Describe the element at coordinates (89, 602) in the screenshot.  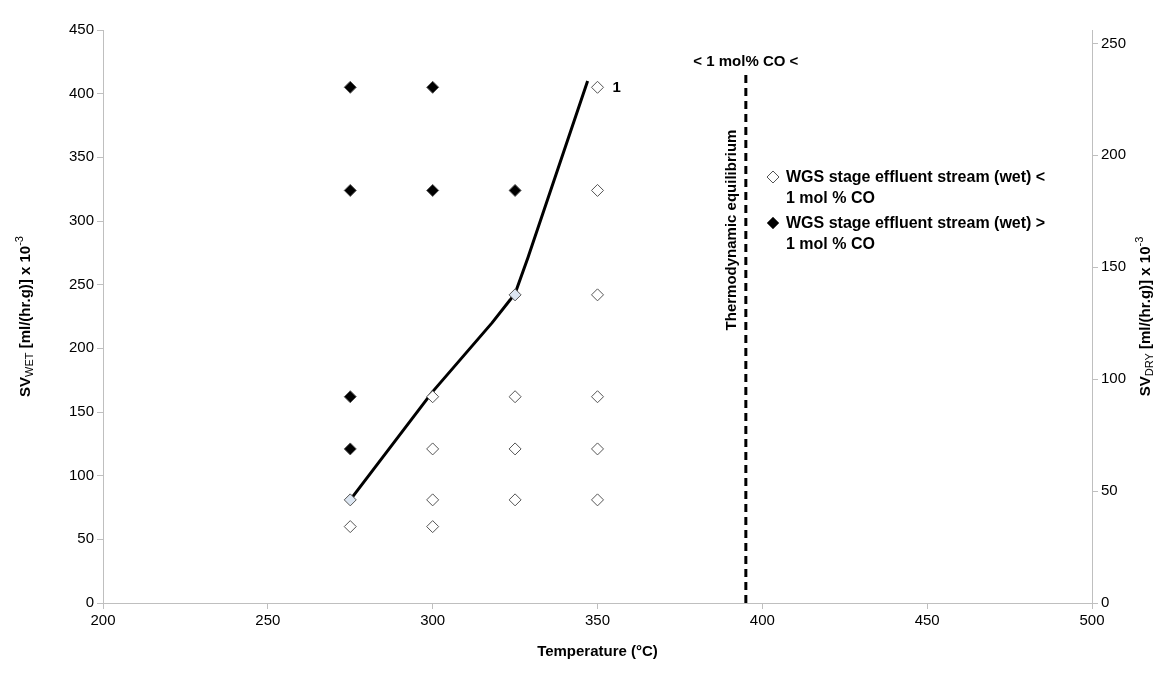
I see `y-tick-label: 0` at that location.